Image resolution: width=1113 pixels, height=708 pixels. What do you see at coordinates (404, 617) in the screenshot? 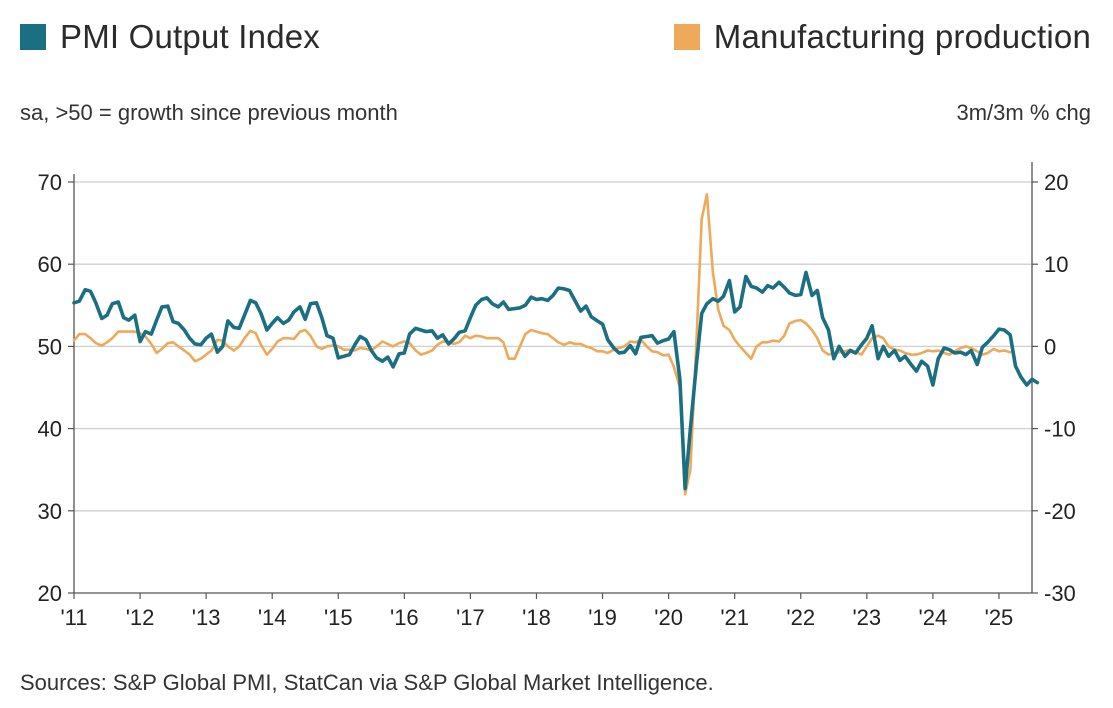
I see `x-tick-label: '16` at bounding box center [404, 617].